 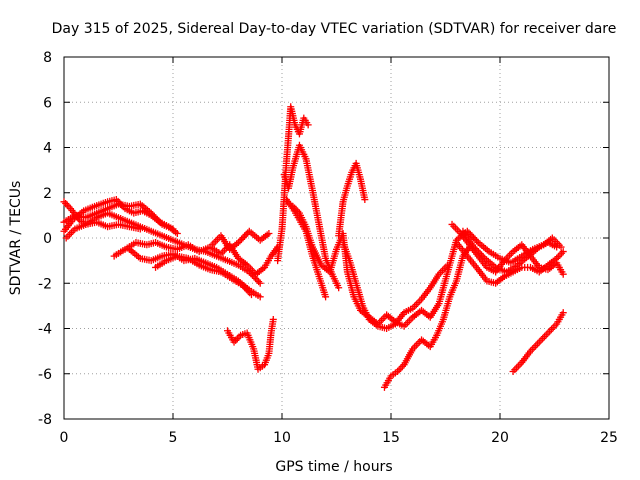 What do you see at coordinates (500, 438) in the screenshot?
I see `x-tick-label: 20` at bounding box center [500, 438].